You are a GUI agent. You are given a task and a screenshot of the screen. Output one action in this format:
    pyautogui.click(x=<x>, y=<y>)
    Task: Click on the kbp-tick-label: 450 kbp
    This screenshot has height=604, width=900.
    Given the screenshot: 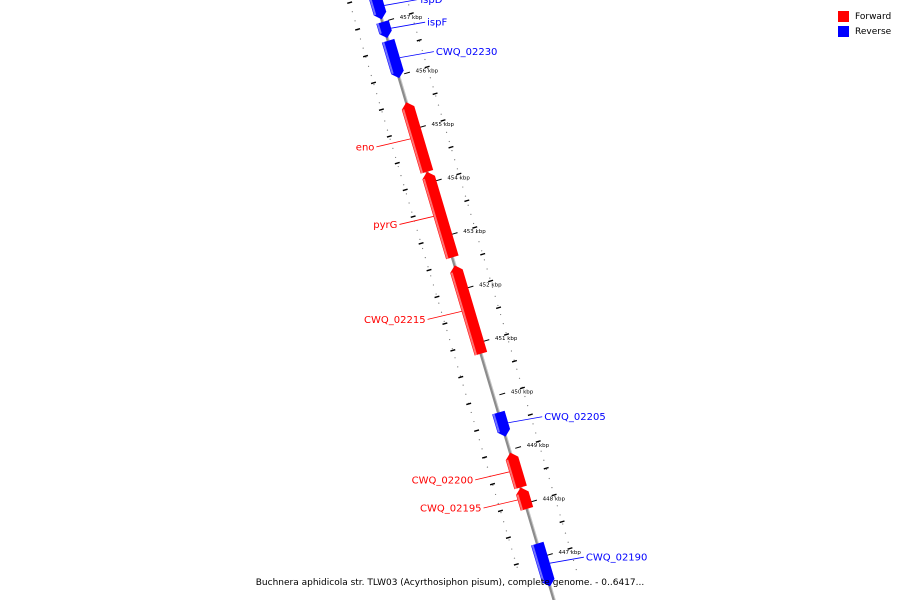 What is the action you would take?
    pyautogui.click(x=522, y=392)
    